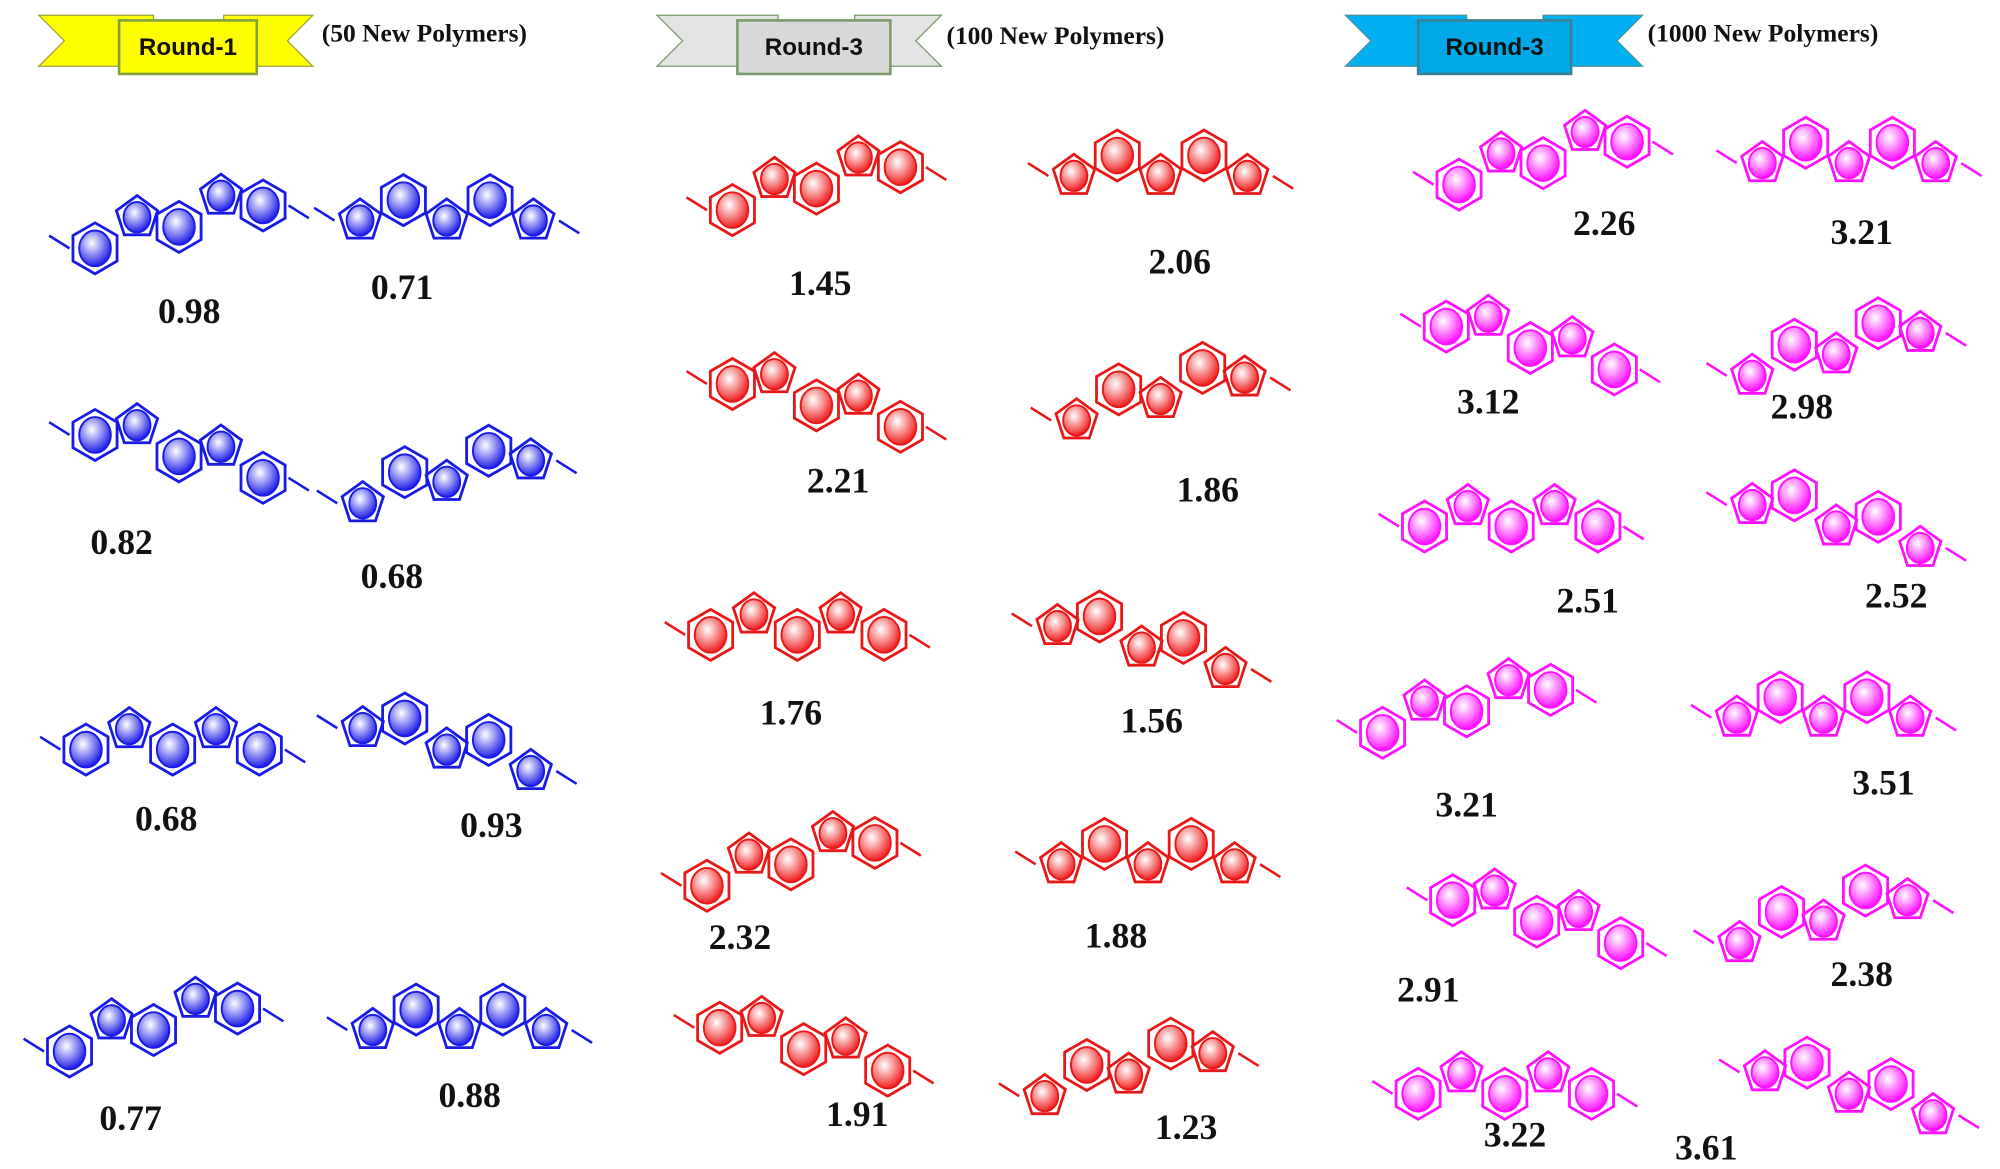 The height and width of the screenshot is (1169, 2000). I want to click on polymer-value: 1.56, so click(1151, 720).